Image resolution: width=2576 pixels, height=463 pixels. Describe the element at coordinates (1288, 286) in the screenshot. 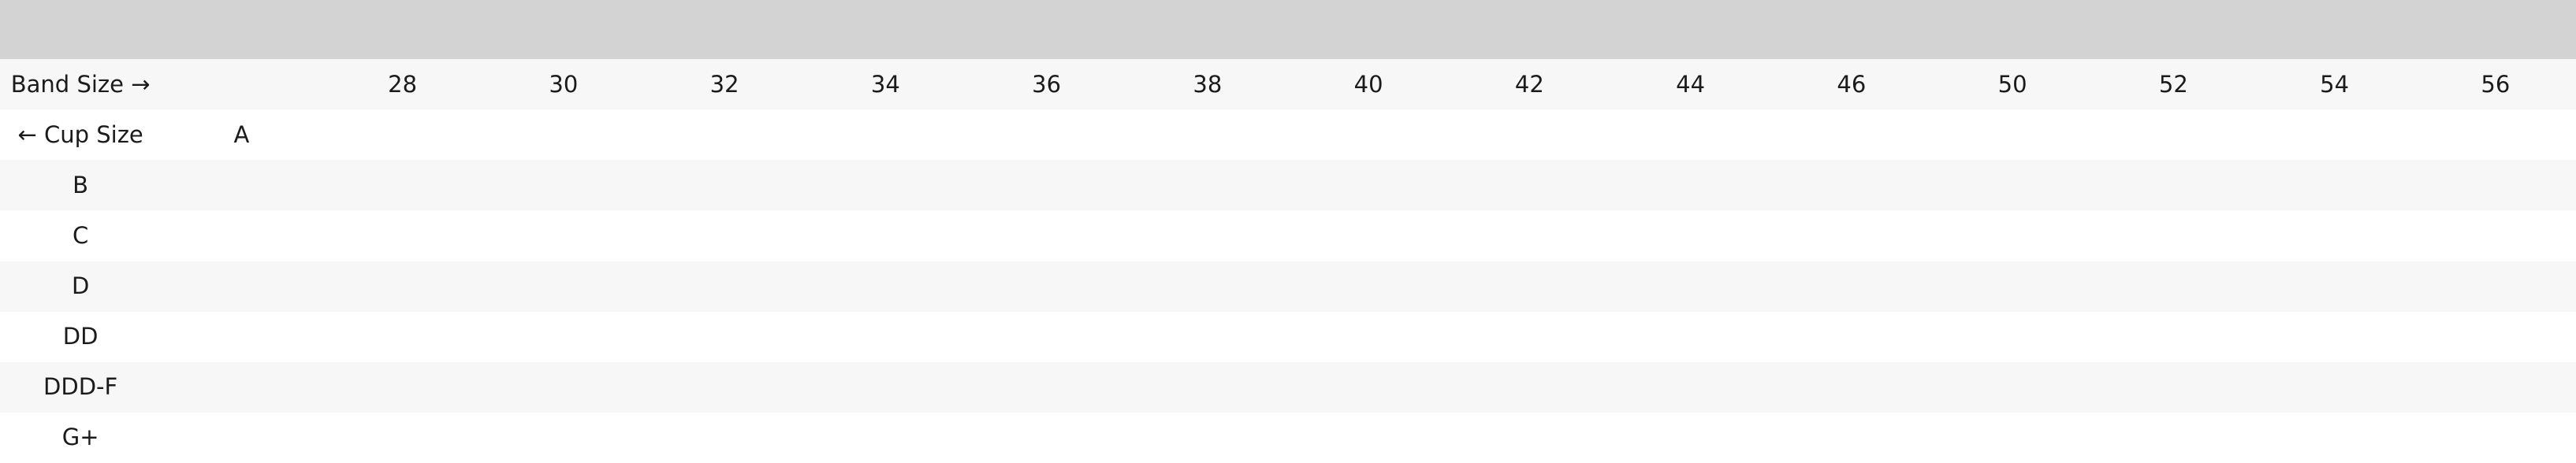

I see `cup-size-row-d: D` at that location.